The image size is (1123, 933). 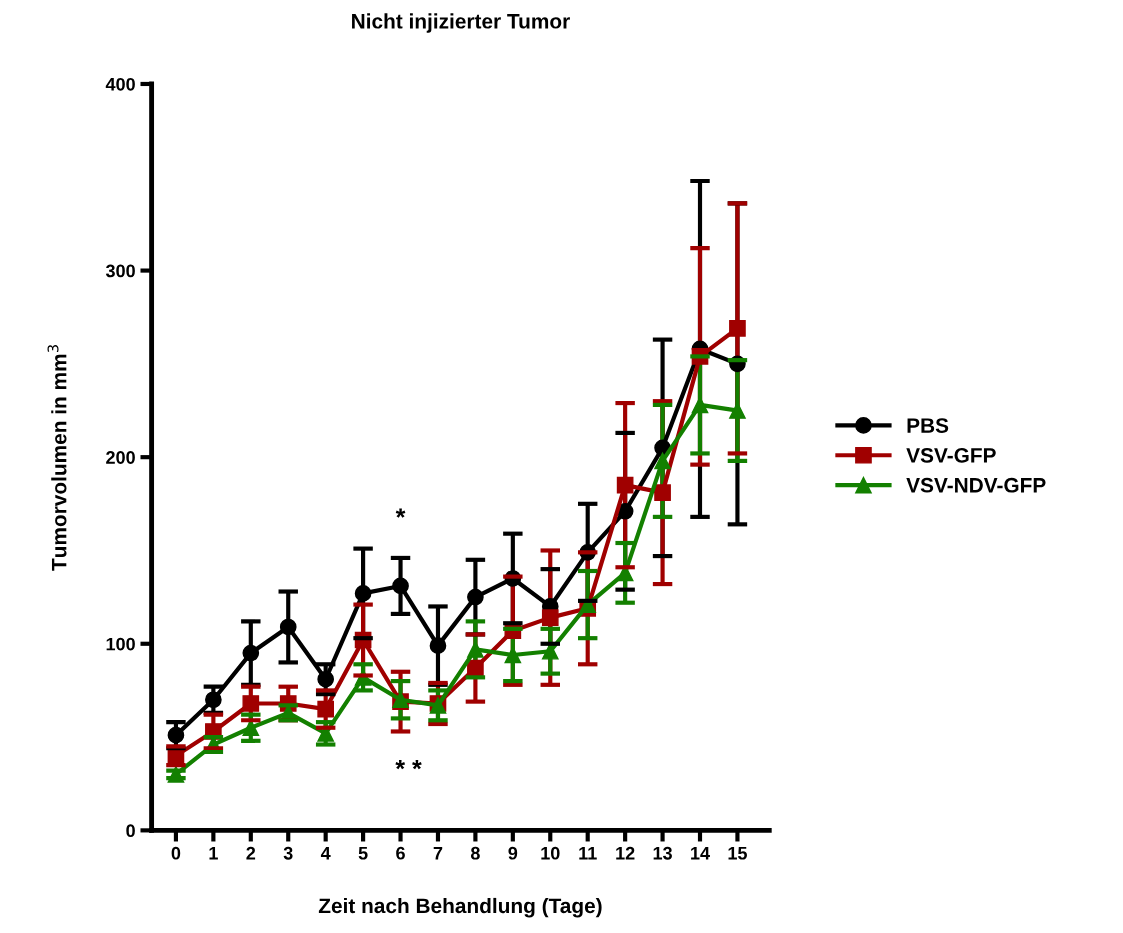 What do you see at coordinates (550, 853) in the screenshot?
I see `x-tick-label: 10` at bounding box center [550, 853].